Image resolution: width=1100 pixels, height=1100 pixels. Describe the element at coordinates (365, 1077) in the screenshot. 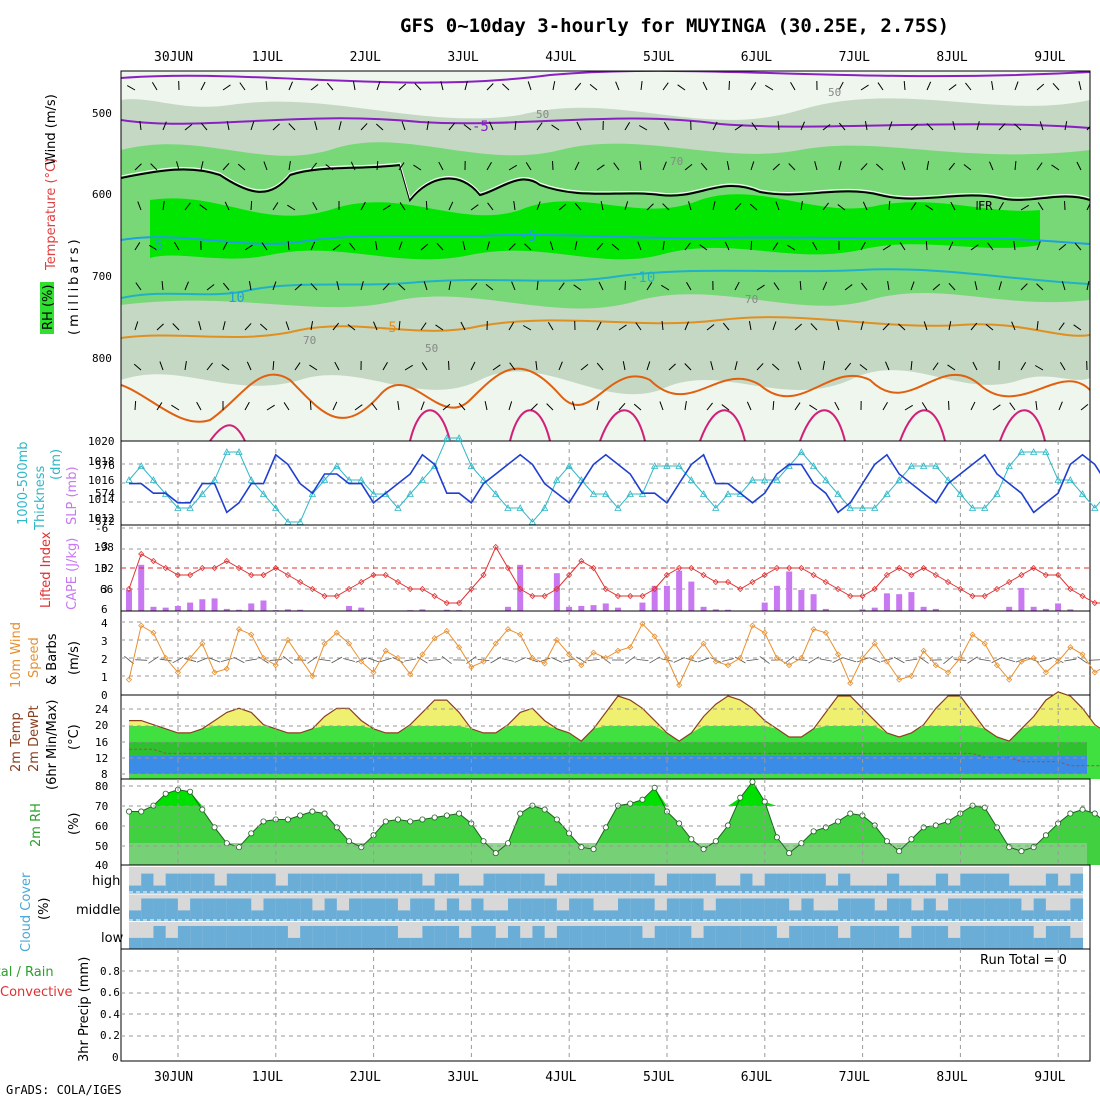

I see `date-label-bottom: 2JUL` at that location.